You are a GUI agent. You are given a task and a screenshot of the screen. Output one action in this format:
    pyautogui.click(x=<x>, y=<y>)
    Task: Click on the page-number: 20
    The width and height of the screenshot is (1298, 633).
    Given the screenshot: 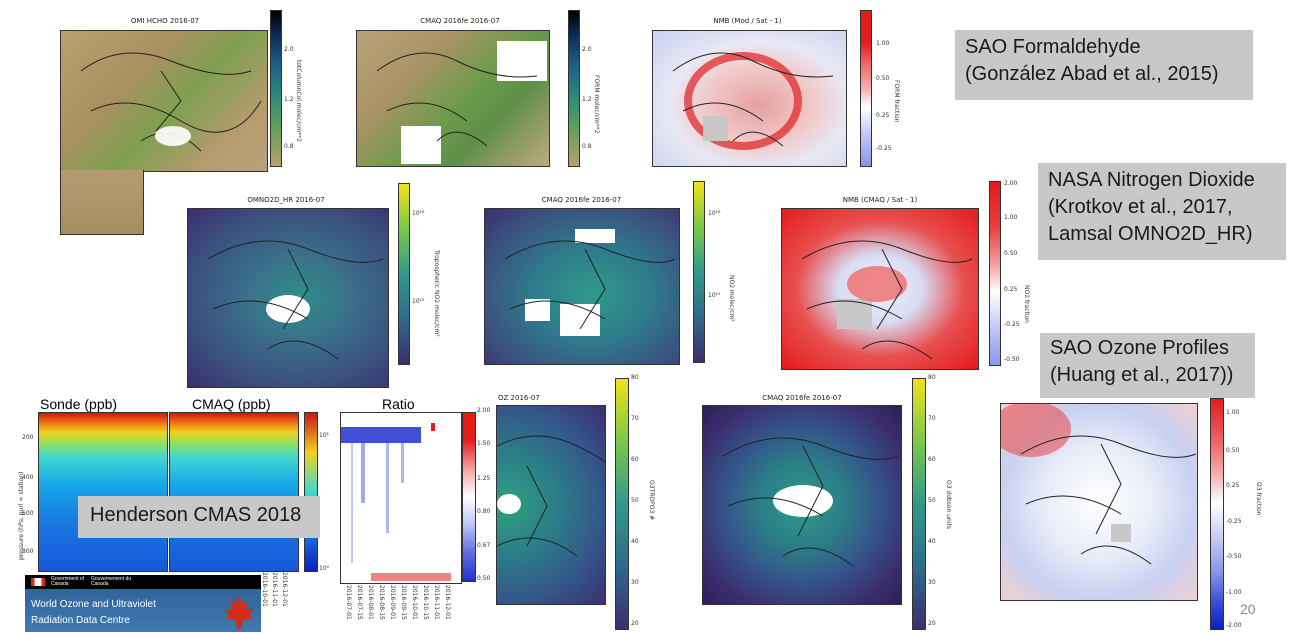 What is the action you would take?
    pyautogui.click(x=1248, y=609)
    